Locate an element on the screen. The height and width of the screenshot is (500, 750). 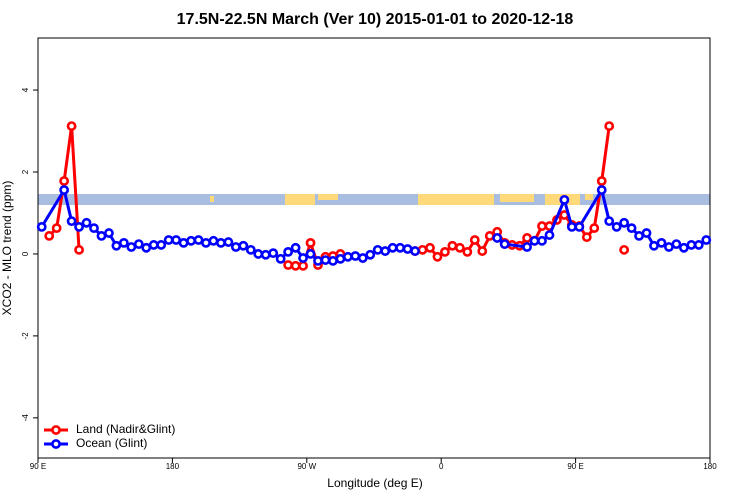
y-axis-label: XCO2 - MLO trend (ppm) is located at coordinates (7, 248).